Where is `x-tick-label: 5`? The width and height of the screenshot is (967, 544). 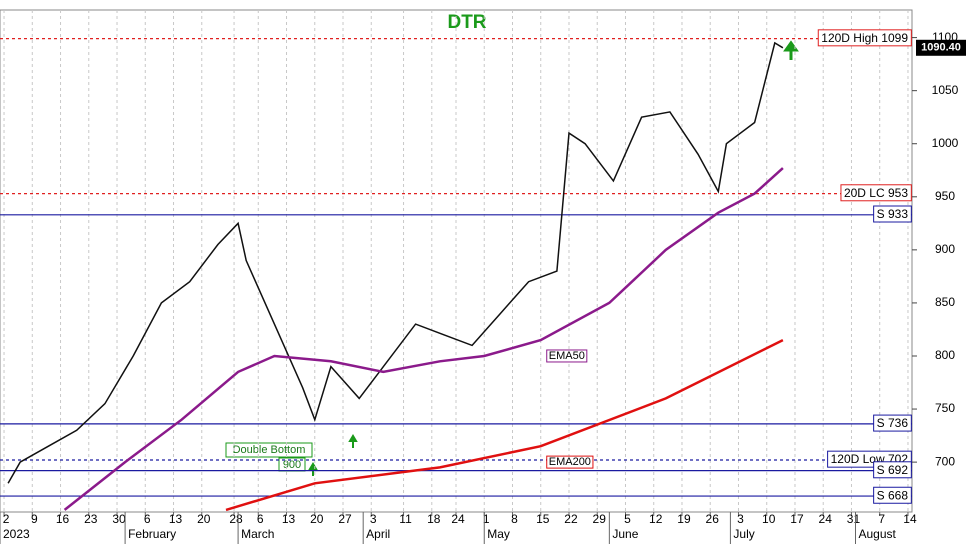 x-tick-label: 5 is located at coordinates (627, 519).